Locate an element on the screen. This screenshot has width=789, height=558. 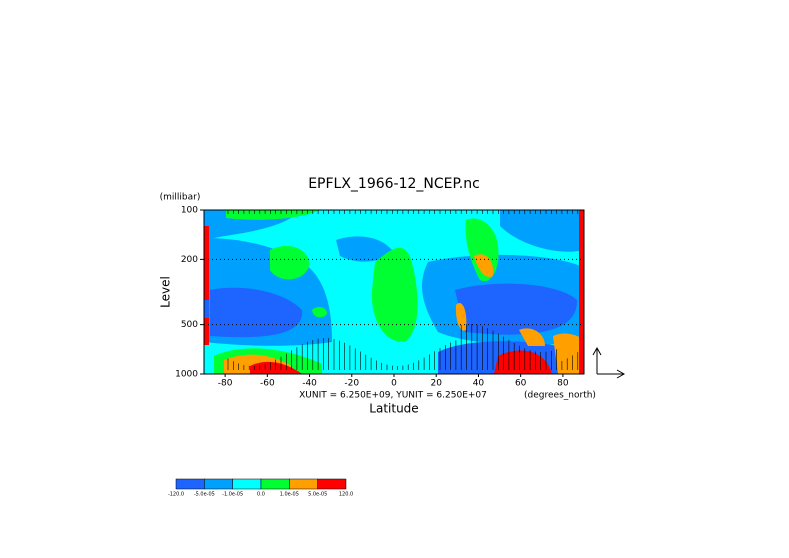
colorbar-label: -120.0 is located at coordinates (176, 495).